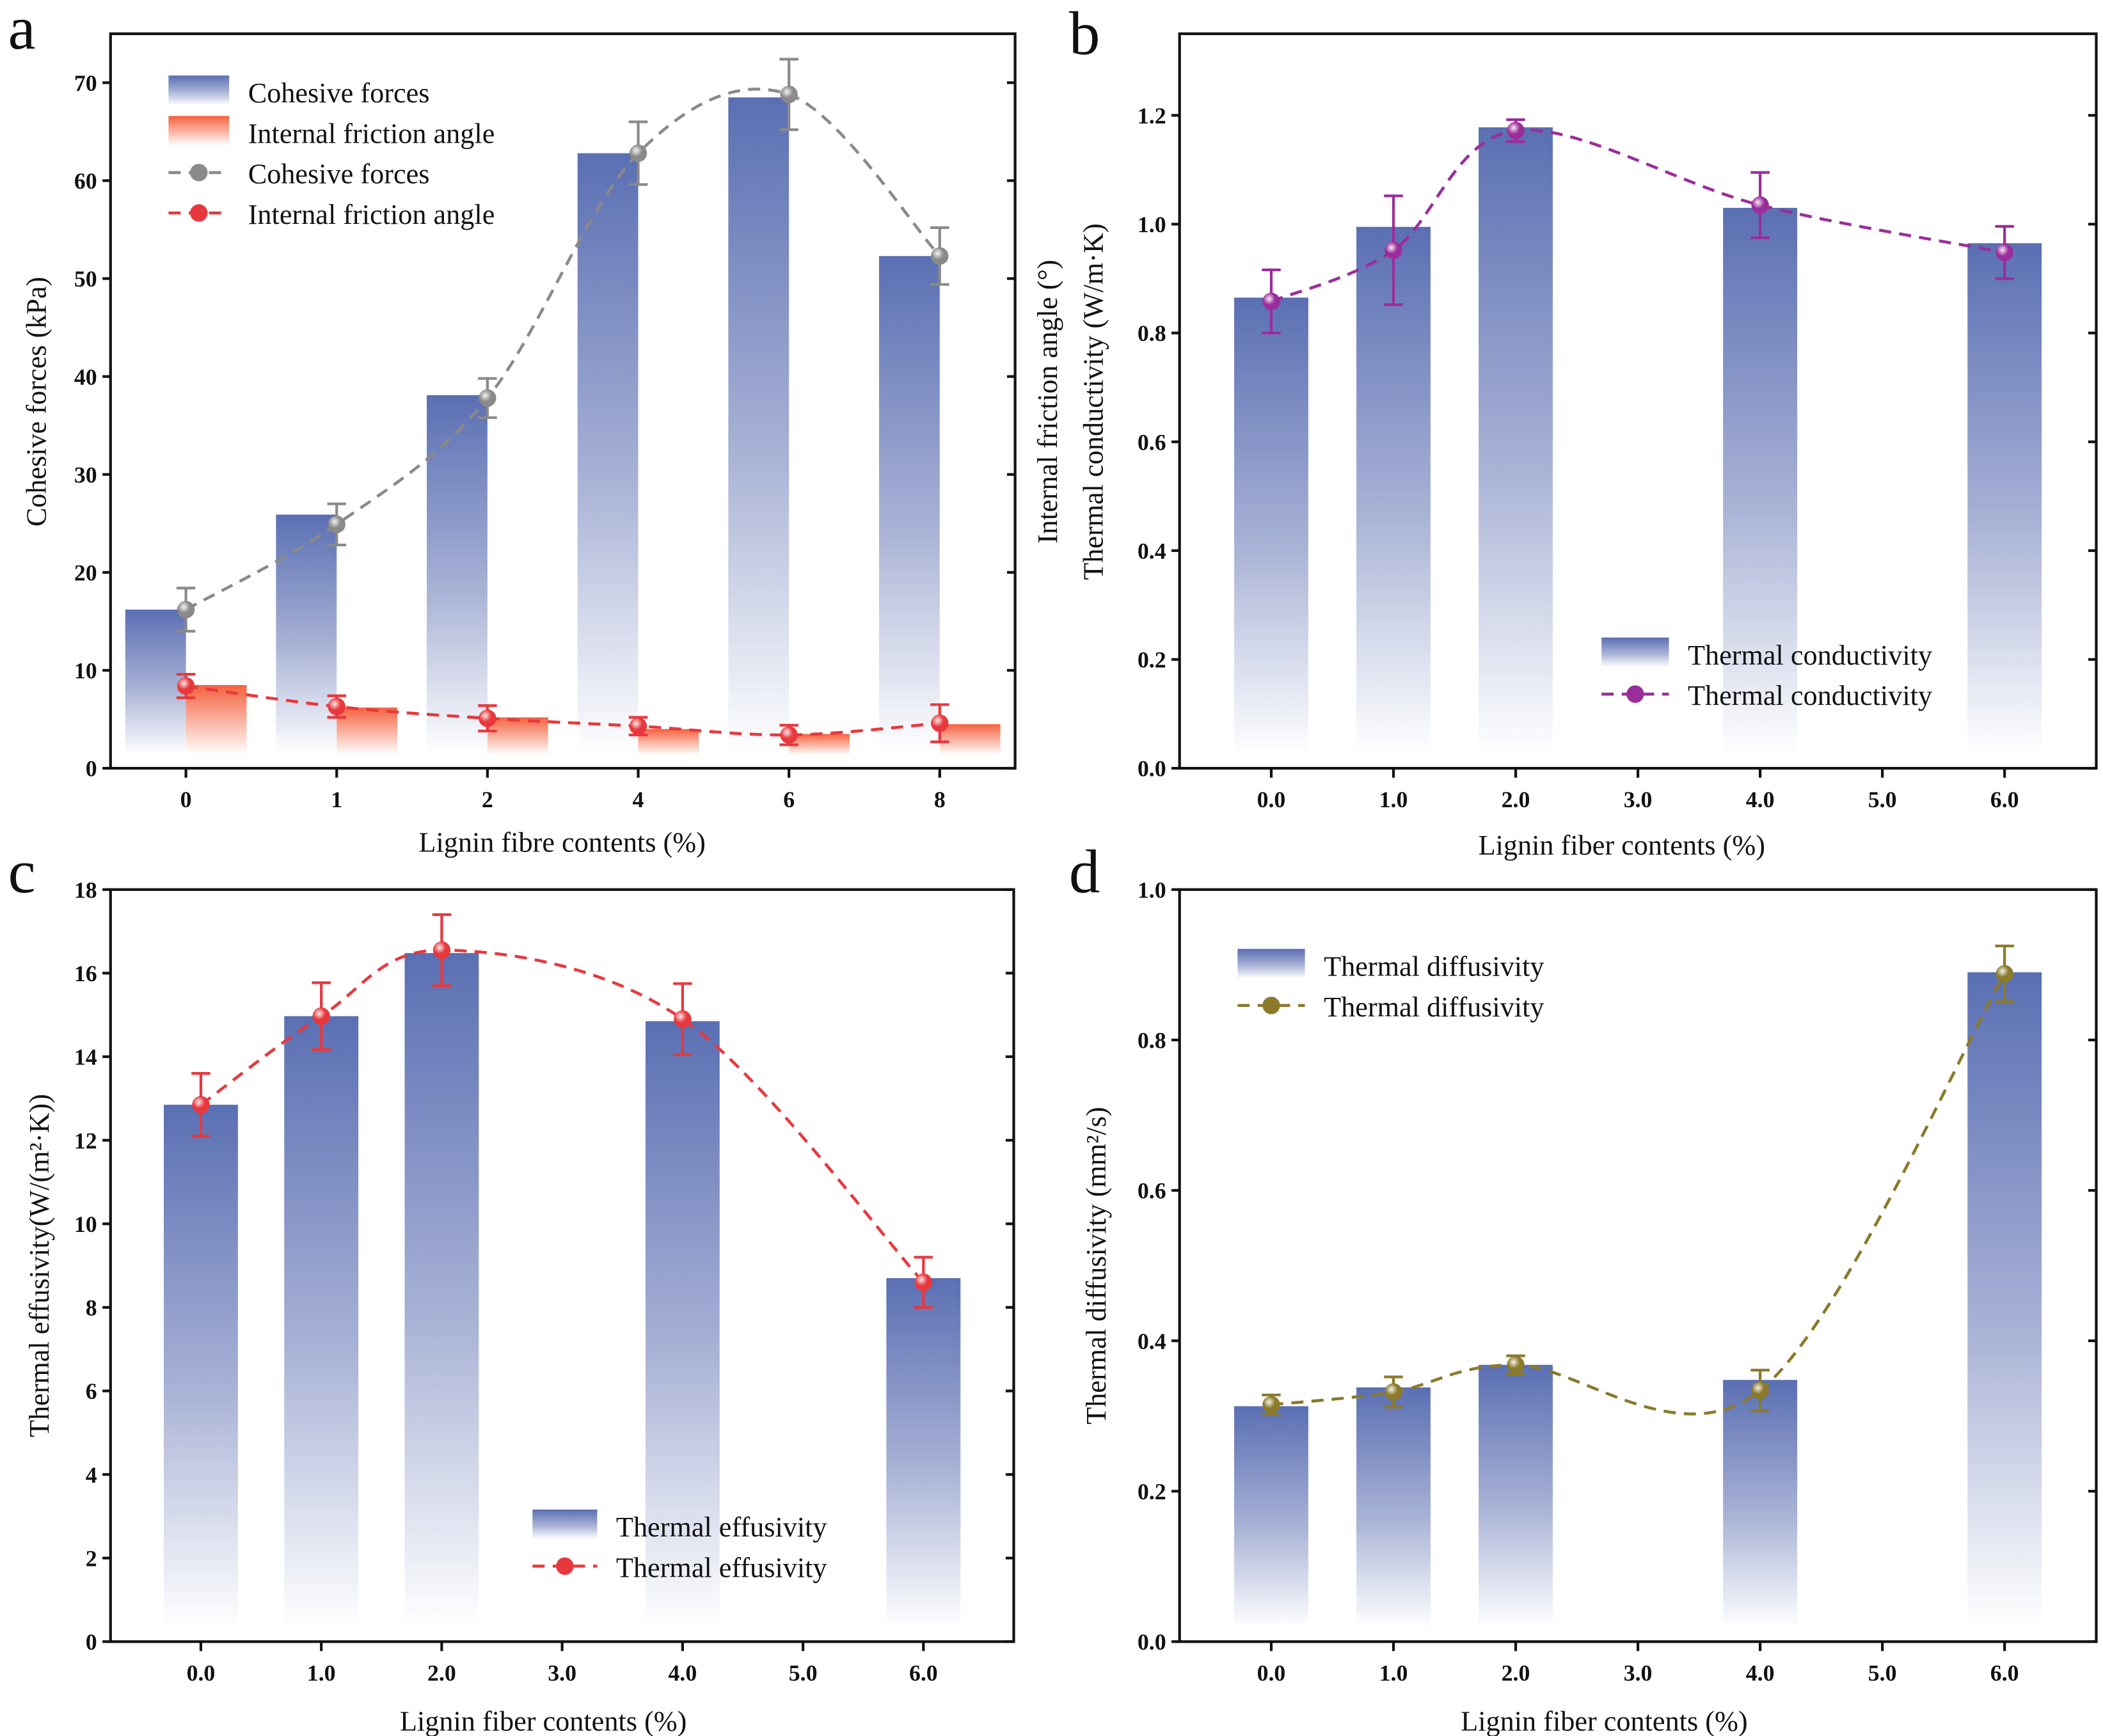  I want to click on y-tick-label: 30, so click(85, 474).